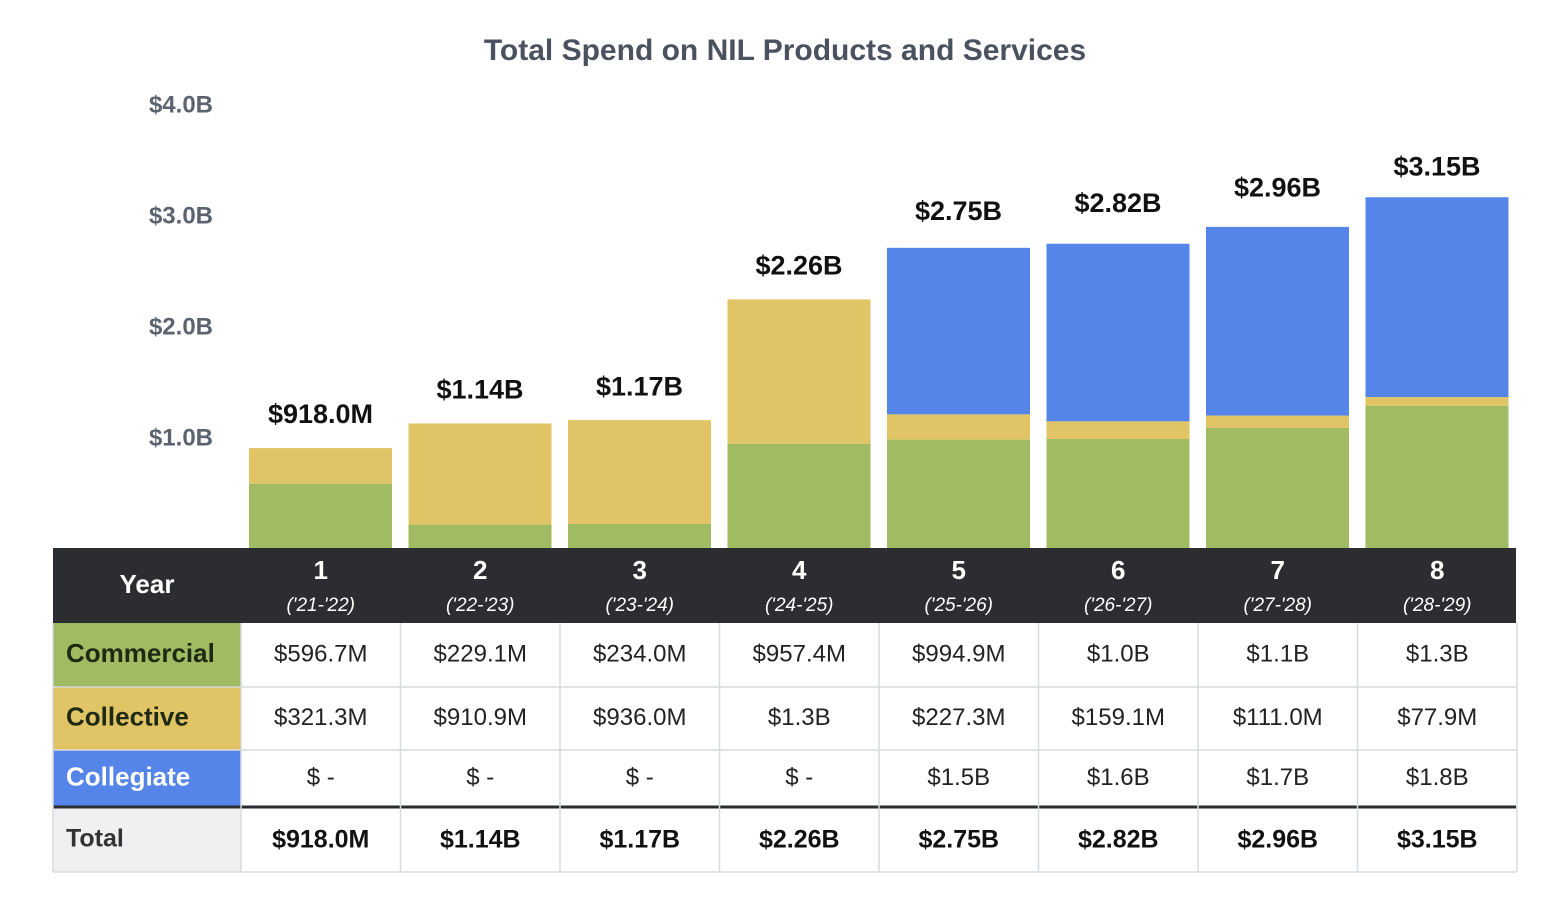 Image resolution: width=1558 pixels, height=920 pixels. Describe the element at coordinates (1117, 203) in the screenshot. I see `total-label: $2.82B` at that location.